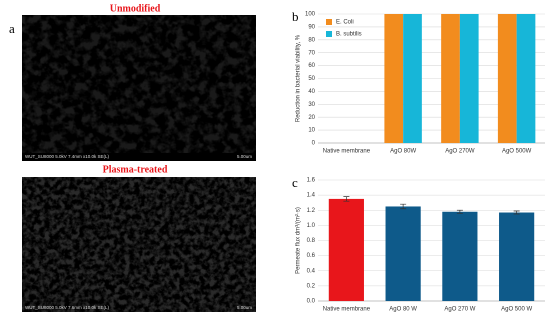 The height and width of the screenshot is (325, 550). What do you see at coordinates (299, 78) in the screenshot?
I see `y-axis-label: Reduction in bacterial viability, %` at bounding box center [299, 78].